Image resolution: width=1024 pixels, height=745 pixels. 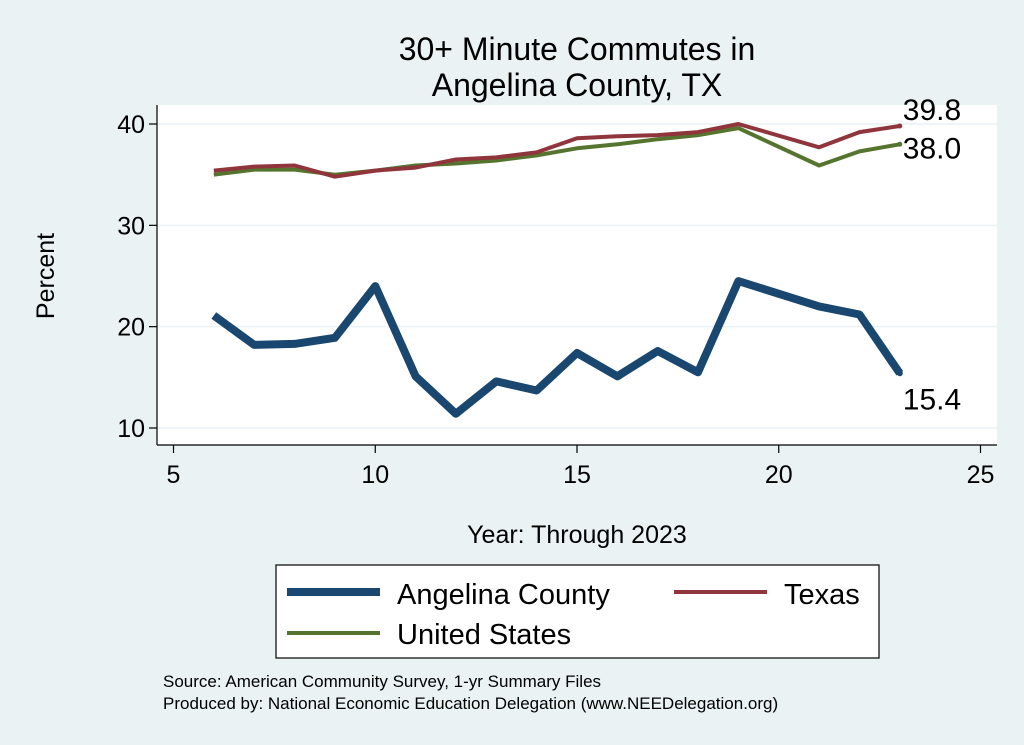 What do you see at coordinates (932, 255) in the screenshot?
I see `end-labels: 15.4 39.8 38.0` at bounding box center [932, 255].